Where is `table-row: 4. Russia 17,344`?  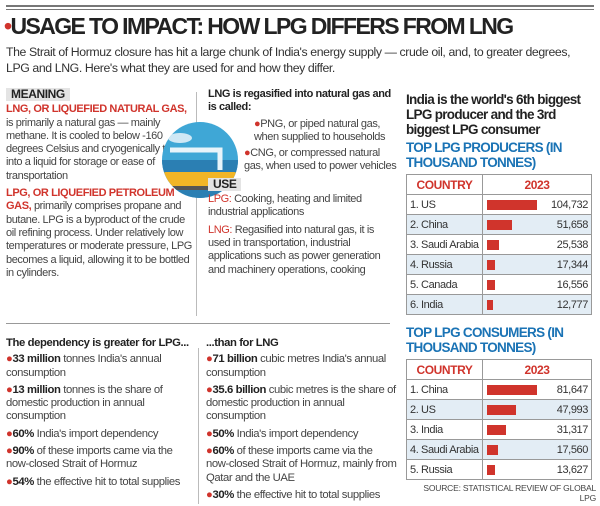 table-row: 4. Russia 17,344 is located at coordinates (499, 264).